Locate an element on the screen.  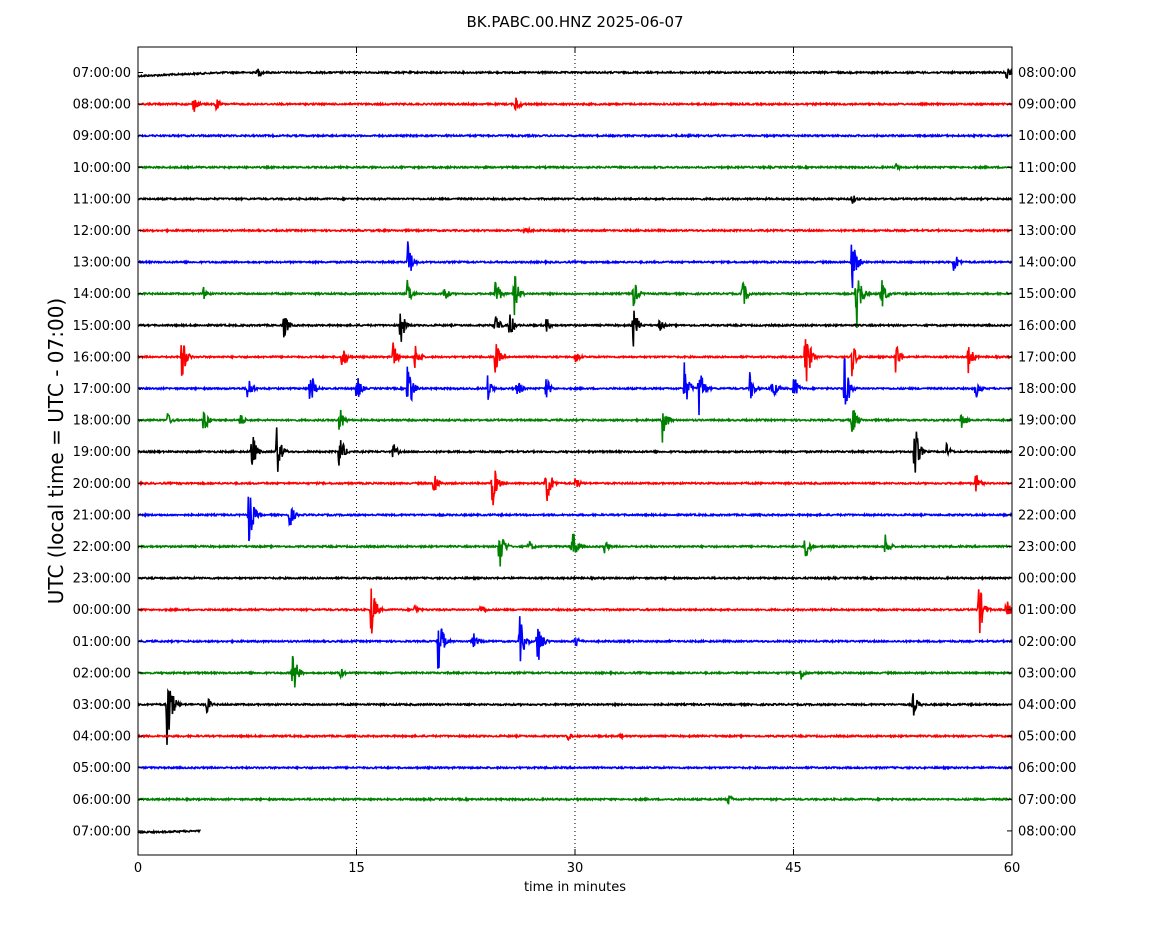
right-time-label: 19:00:00 is located at coordinates (1047, 421).